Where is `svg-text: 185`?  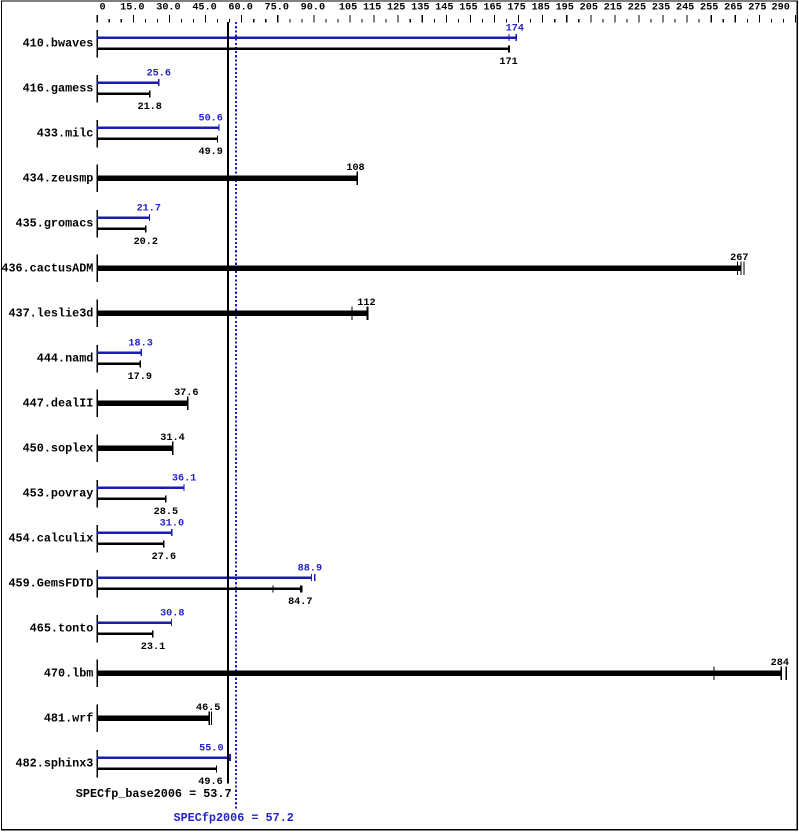
svg-text: 185 is located at coordinates (540, 8).